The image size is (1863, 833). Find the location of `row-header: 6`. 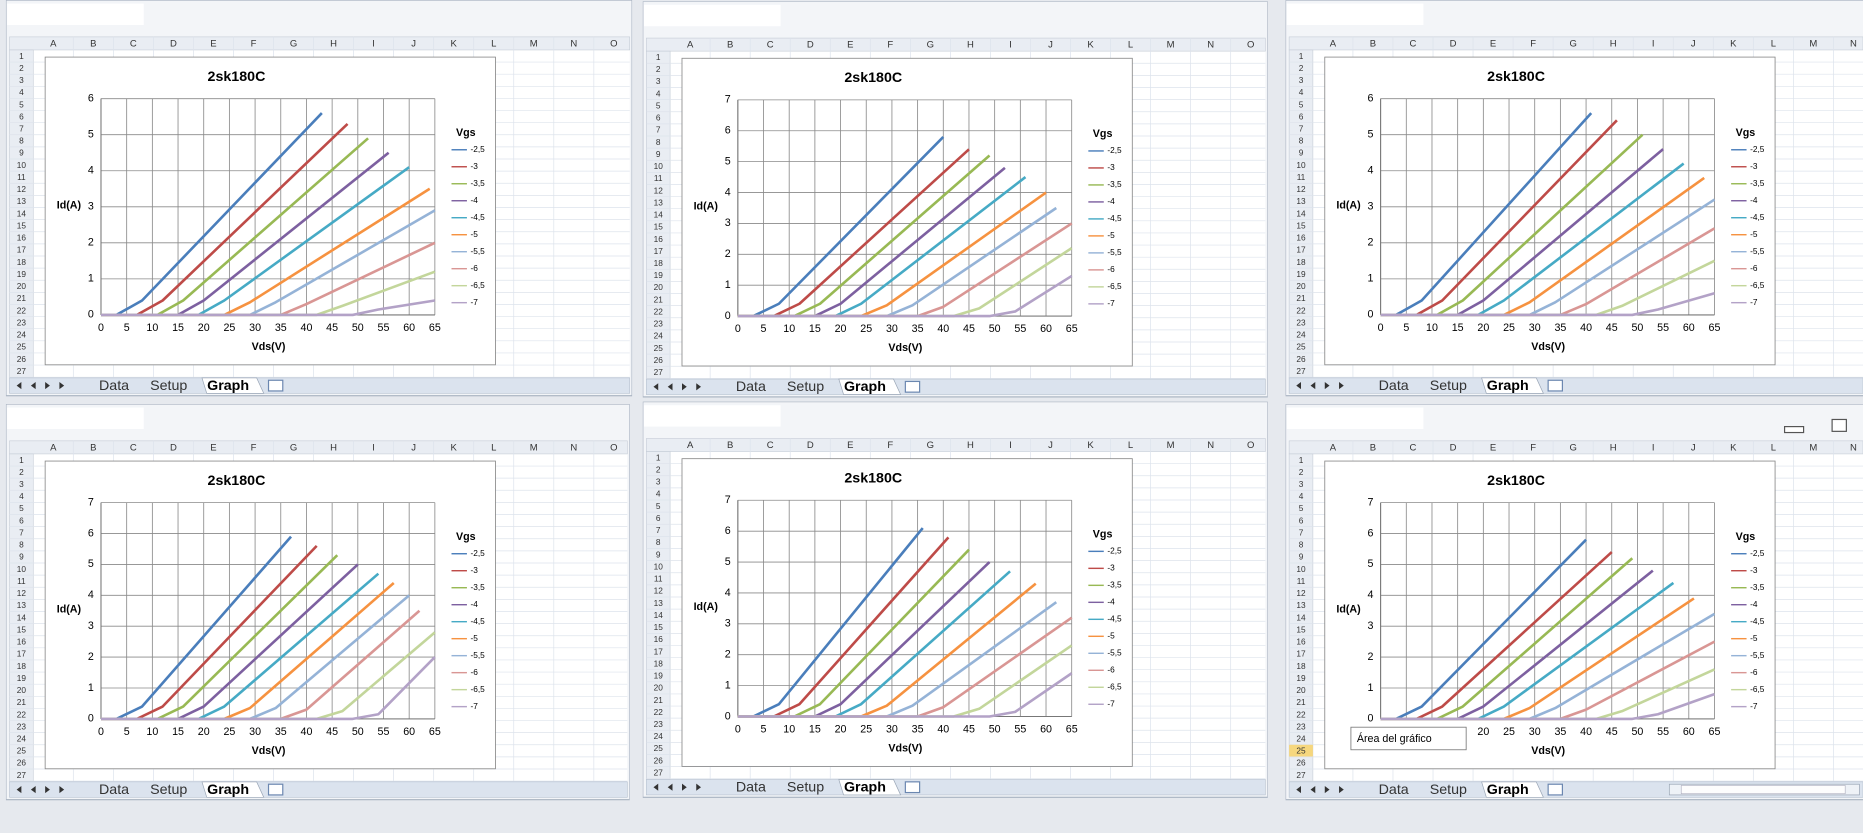

row-header: 6 is located at coordinates (1301, 520).